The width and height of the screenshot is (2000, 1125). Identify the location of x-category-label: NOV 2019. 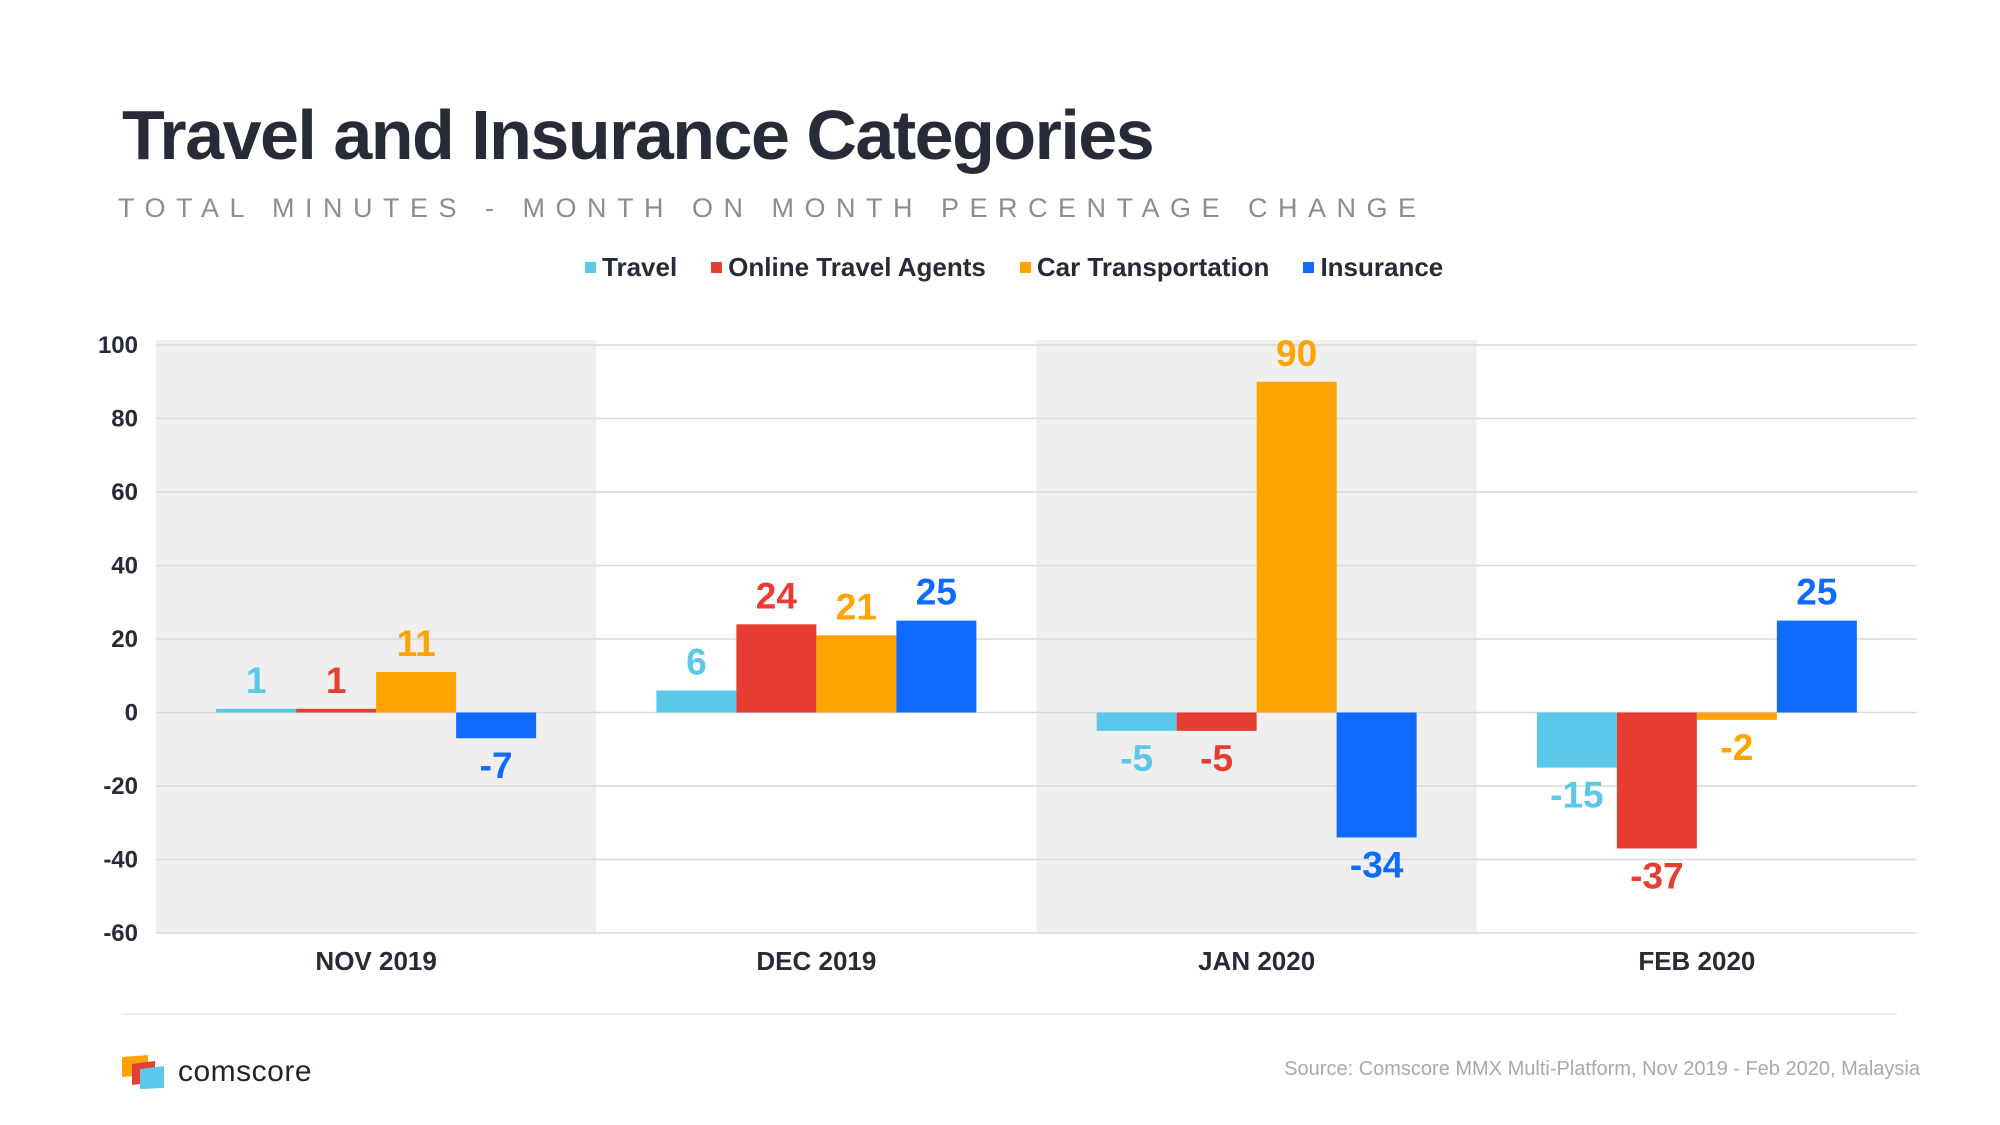
(375, 961).